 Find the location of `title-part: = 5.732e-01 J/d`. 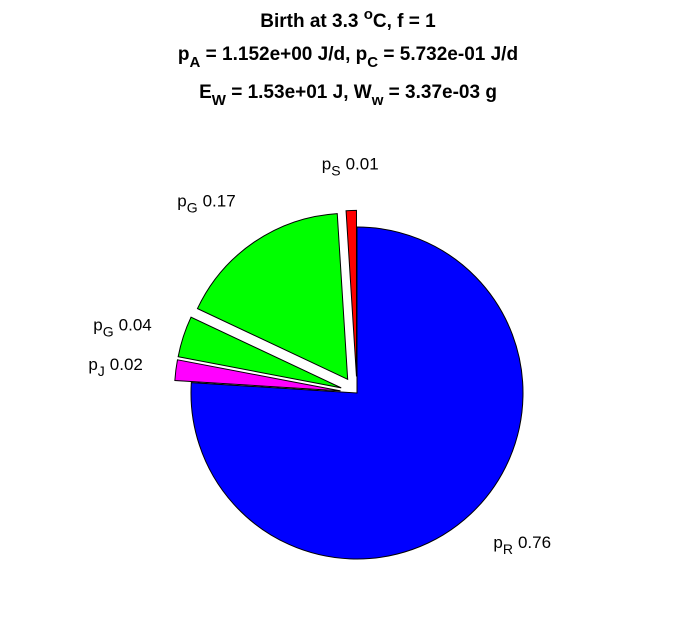

title-part: = 5.732e-01 J/d is located at coordinates (448, 54).